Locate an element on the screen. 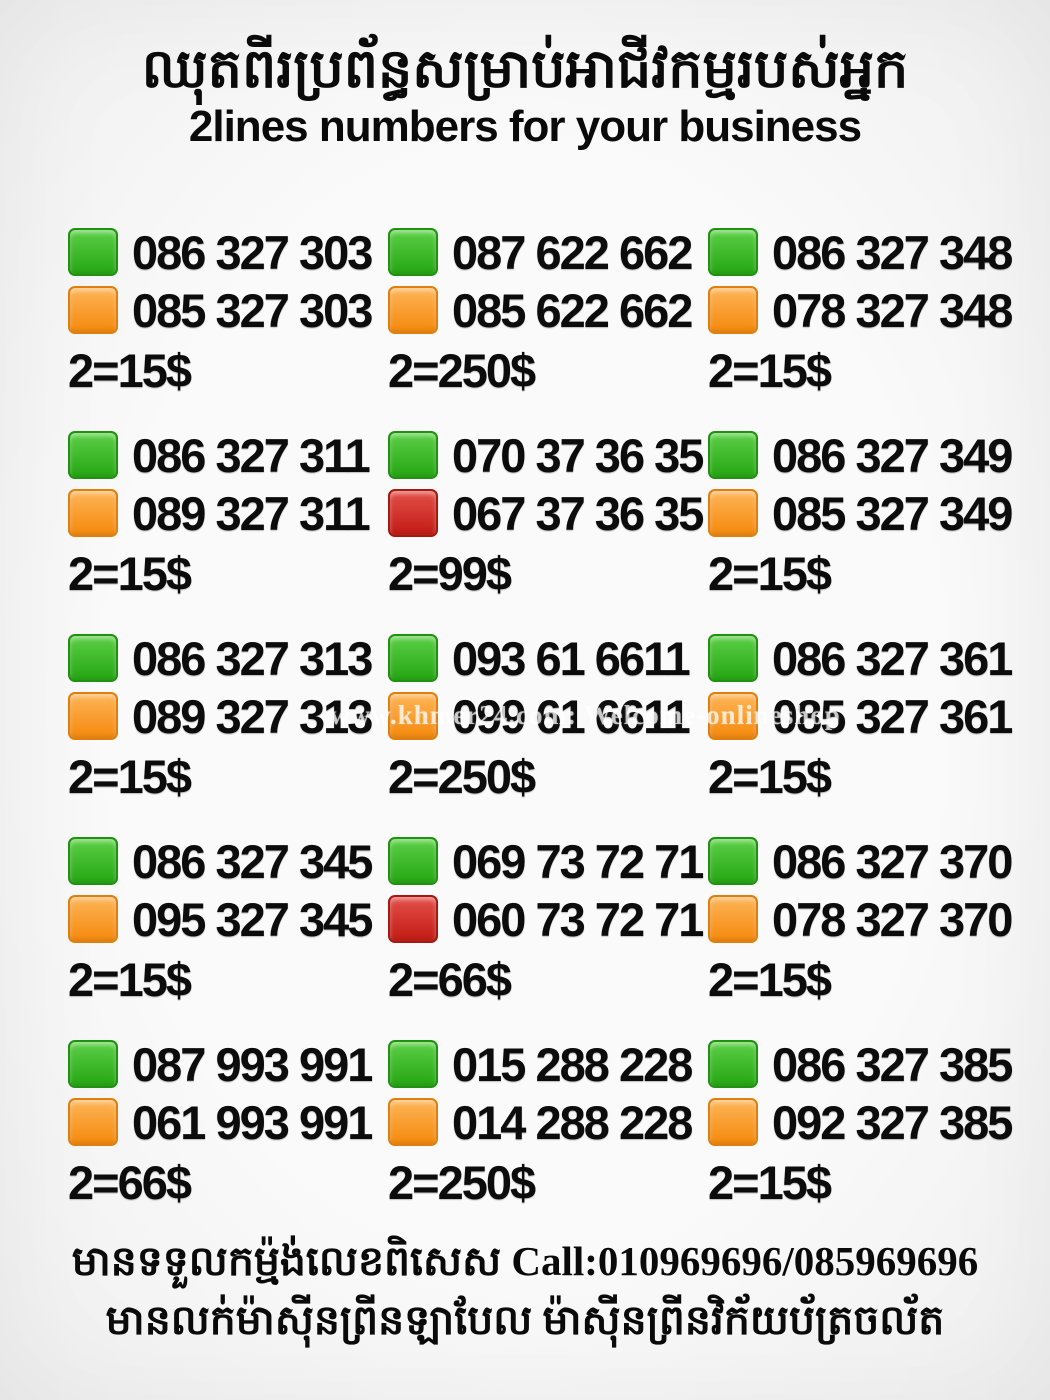 Image resolution: width=1050 pixels, height=1400 pixels. number-line-2: 085 327 349 is located at coordinates (868, 513).